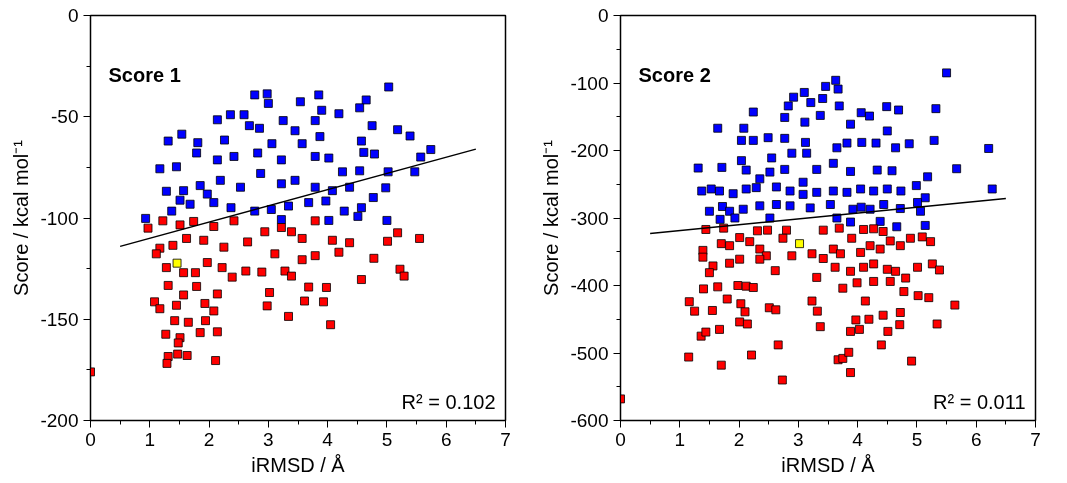 The width and height of the screenshot is (1067, 483). Describe the element at coordinates (589, 420) in the screenshot. I see `y-tick-label: -600` at that location.